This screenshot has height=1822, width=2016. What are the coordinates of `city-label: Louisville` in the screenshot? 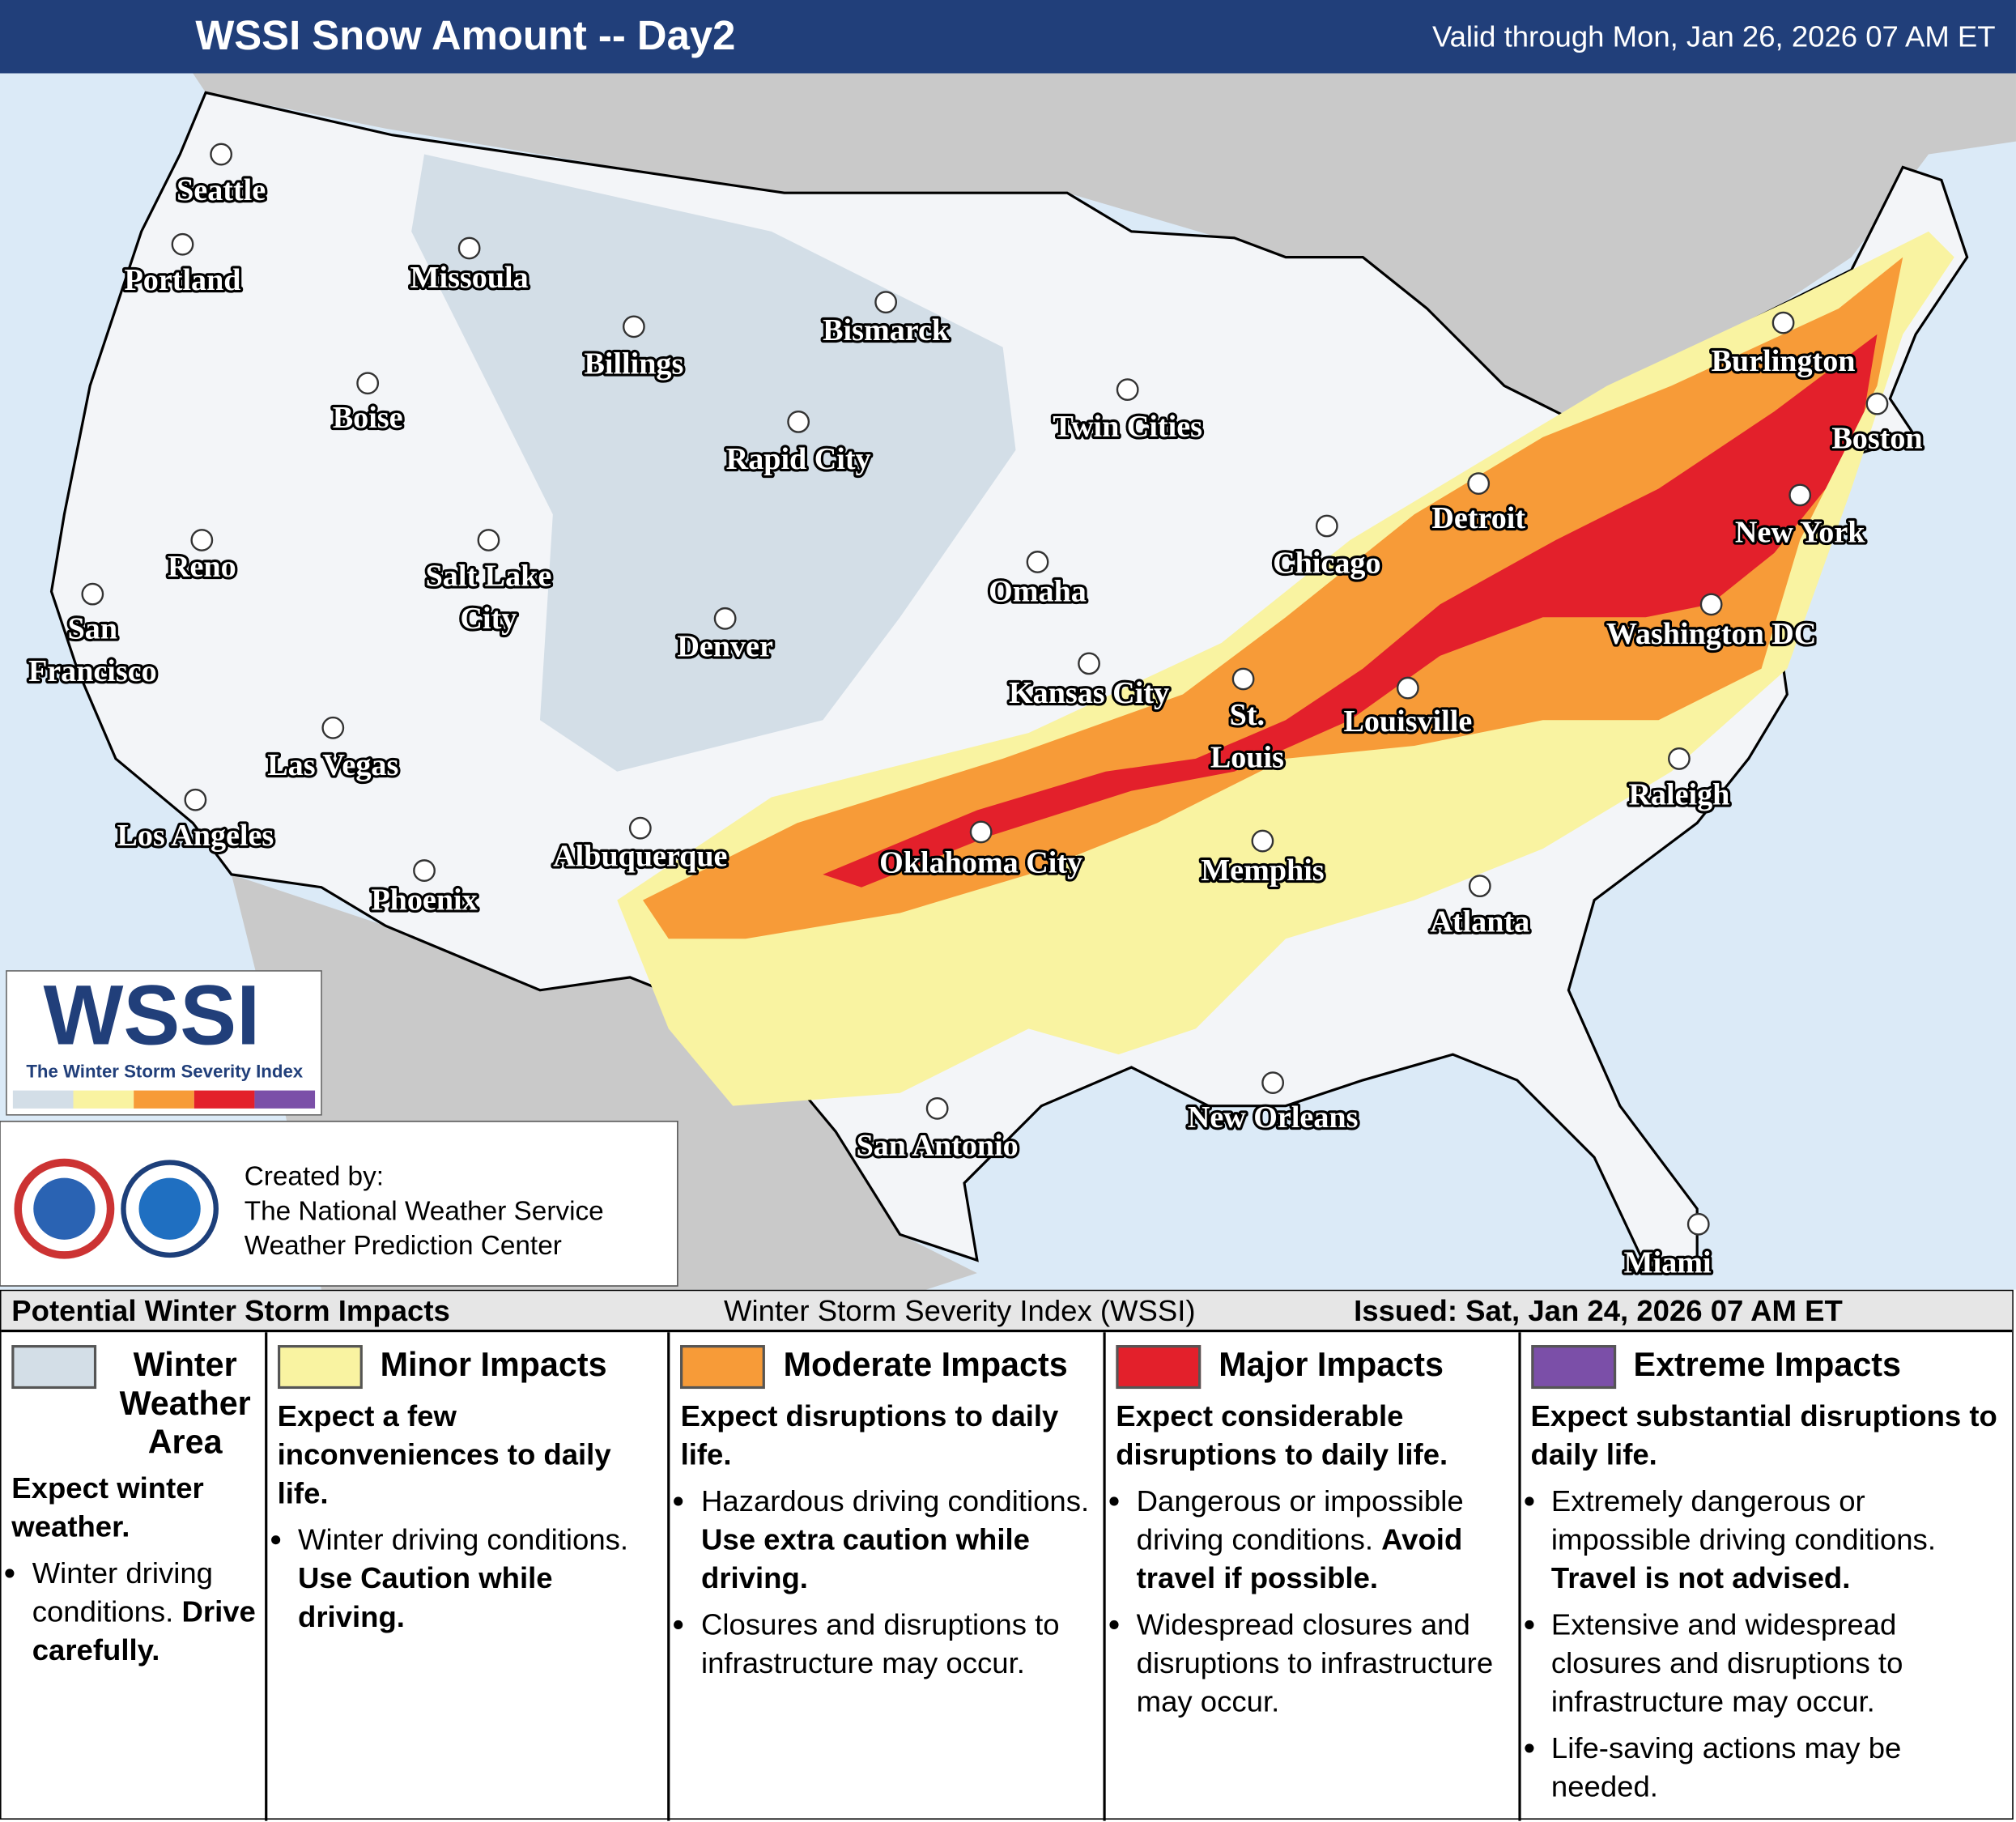 It's located at (1407, 722).